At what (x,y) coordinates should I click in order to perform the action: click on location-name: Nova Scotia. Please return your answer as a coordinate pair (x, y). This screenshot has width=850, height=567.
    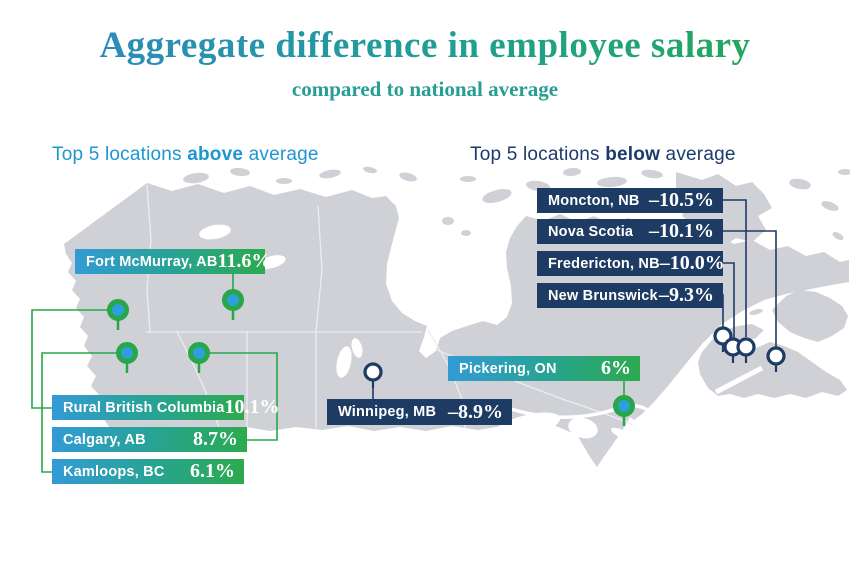
    Looking at the image, I should click on (591, 231).